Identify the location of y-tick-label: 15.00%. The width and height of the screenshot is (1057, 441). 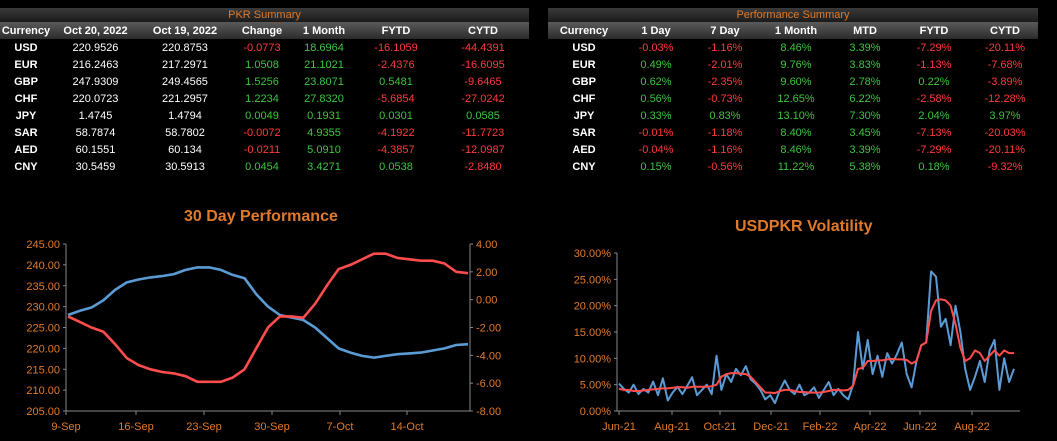
(593, 333).